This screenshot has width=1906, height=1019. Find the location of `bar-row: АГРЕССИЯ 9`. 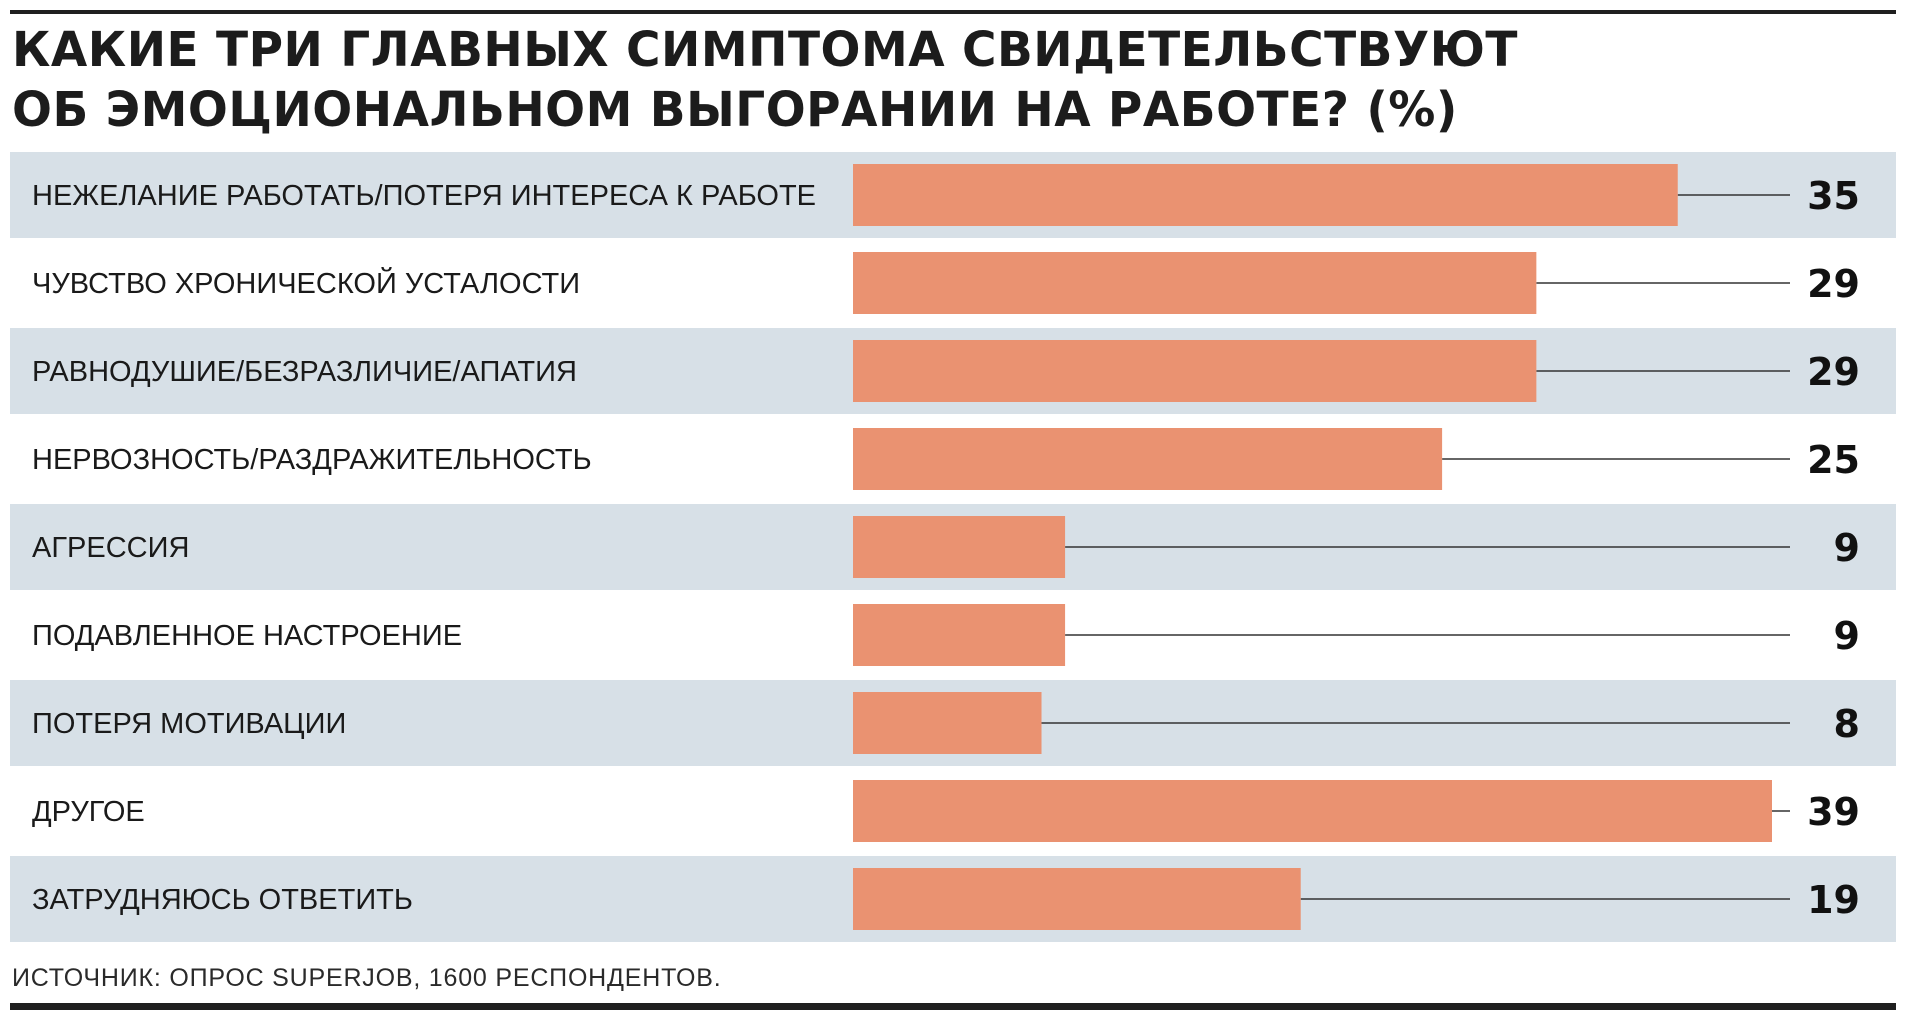

bar-row: АГРЕССИЯ 9 is located at coordinates (953, 547).